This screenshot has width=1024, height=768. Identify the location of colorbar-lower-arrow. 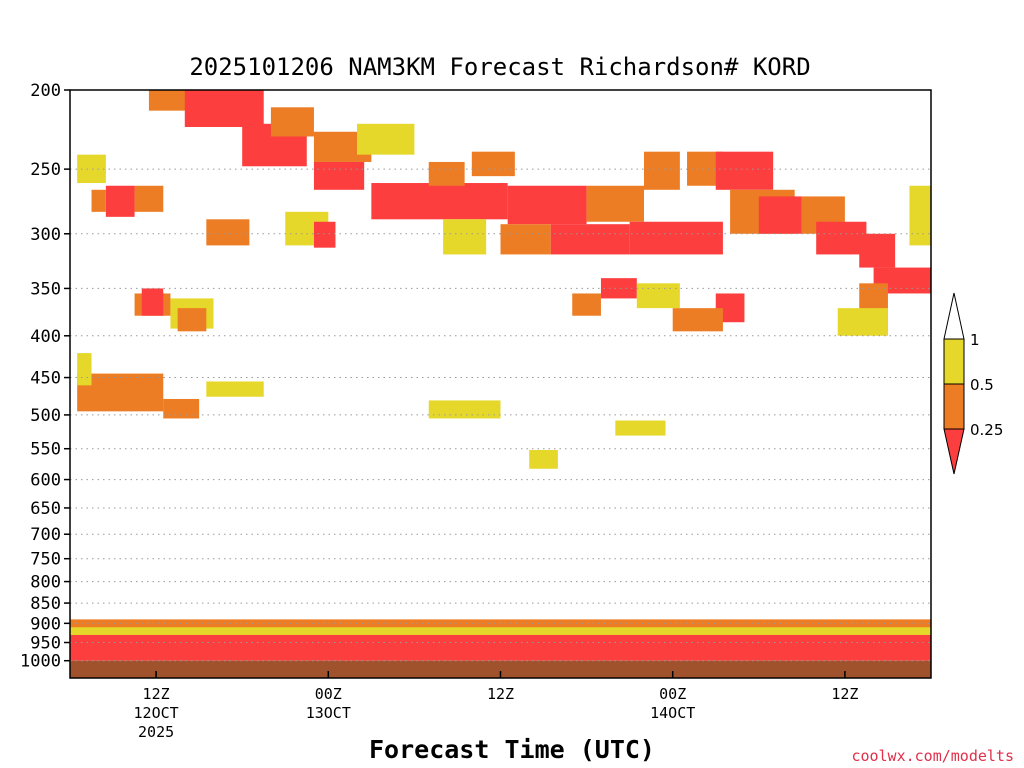
(954, 451).